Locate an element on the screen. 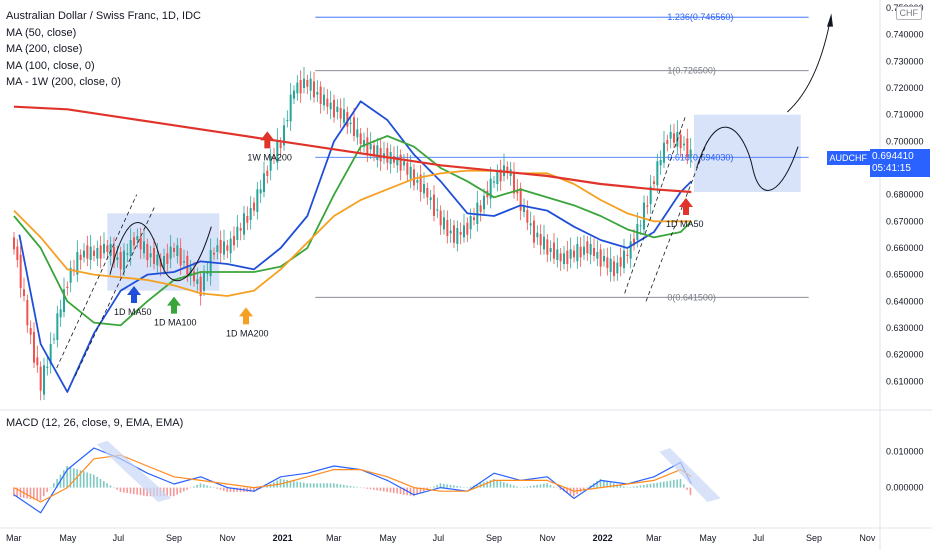 This screenshot has width=932, height=550. price-tick-label: 0.610000 is located at coordinates (905, 381).